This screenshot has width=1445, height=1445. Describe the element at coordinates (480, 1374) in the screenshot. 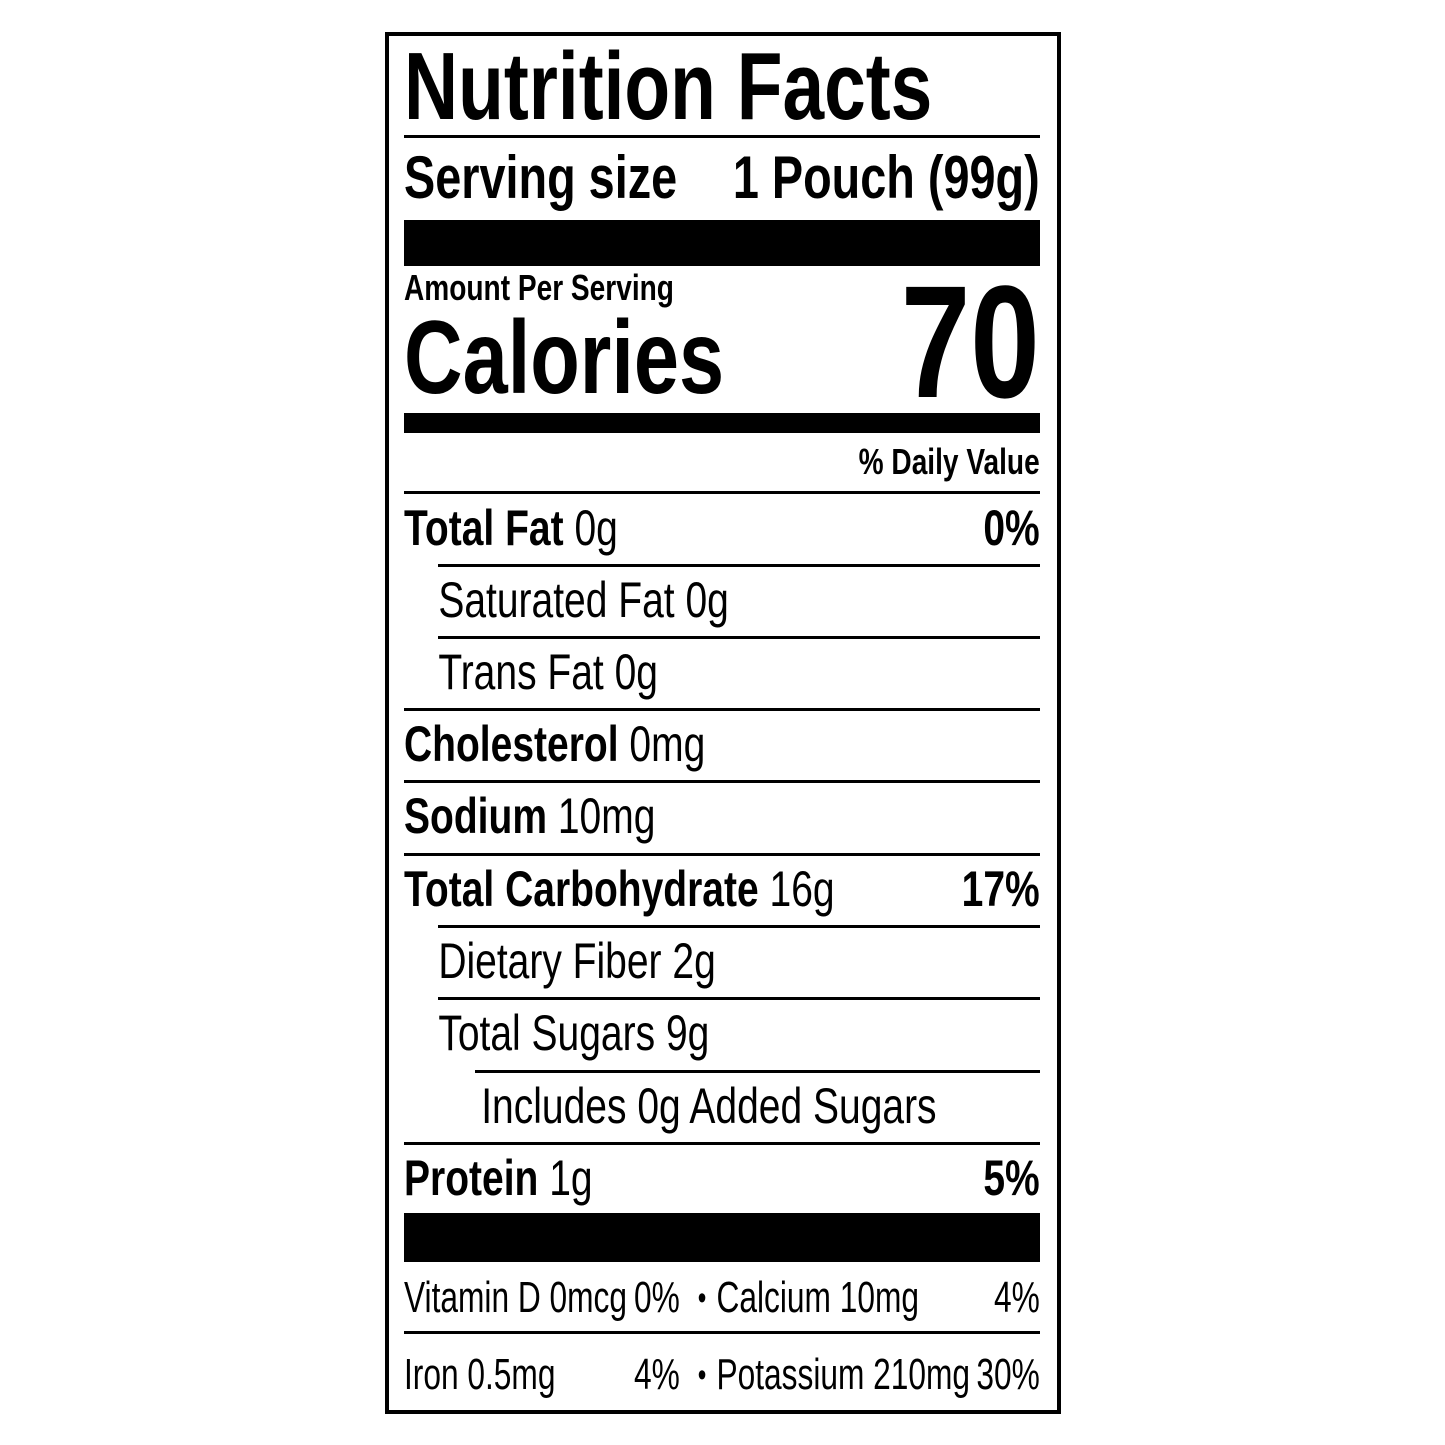

I see `iron: Iron 0.5mg` at that location.